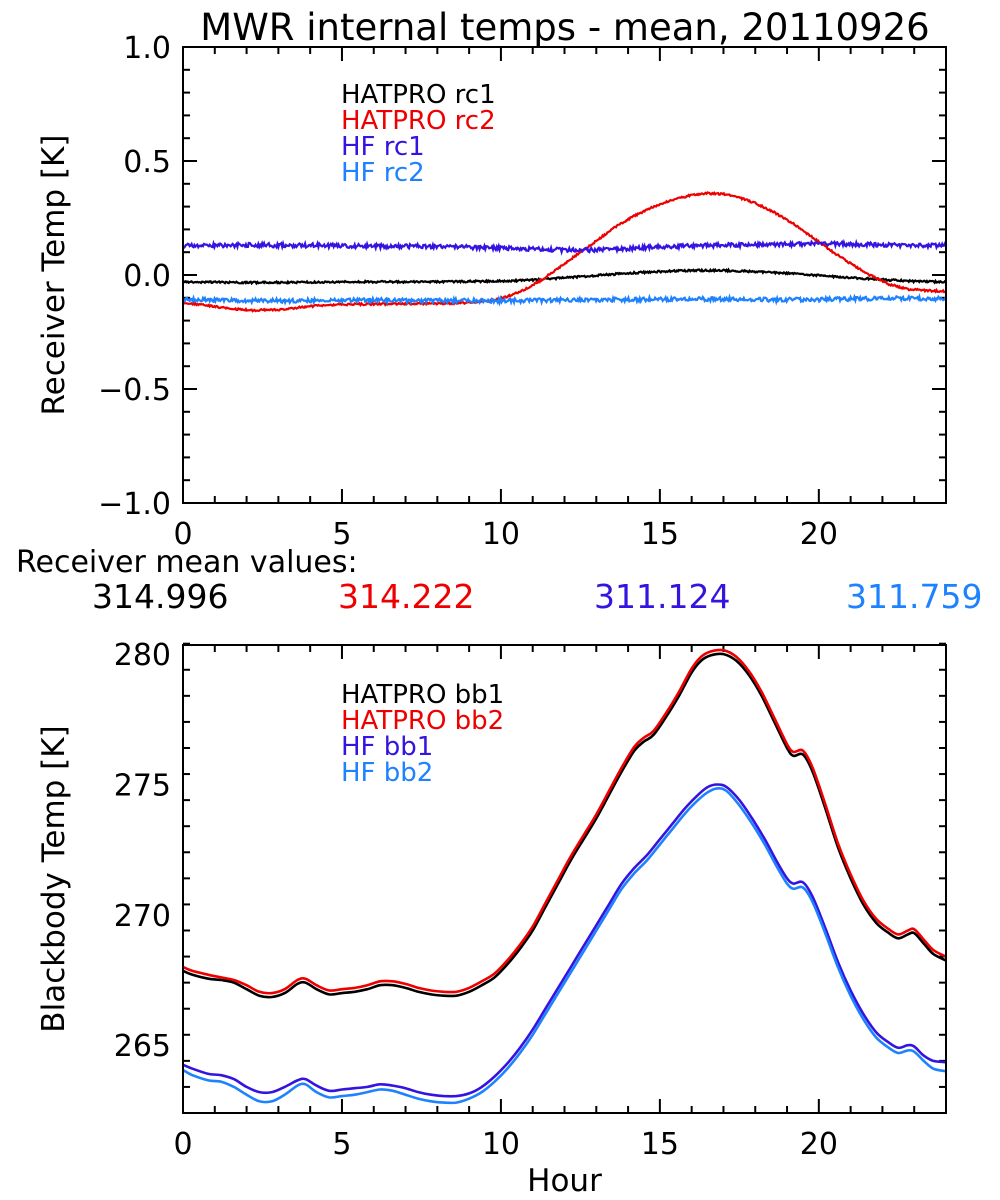 The image size is (1000, 1200). Describe the element at coordinates (418, 121) in the screenshot. I see `legend-item-hatpro-rc2: HATPRO rc2` at that location.